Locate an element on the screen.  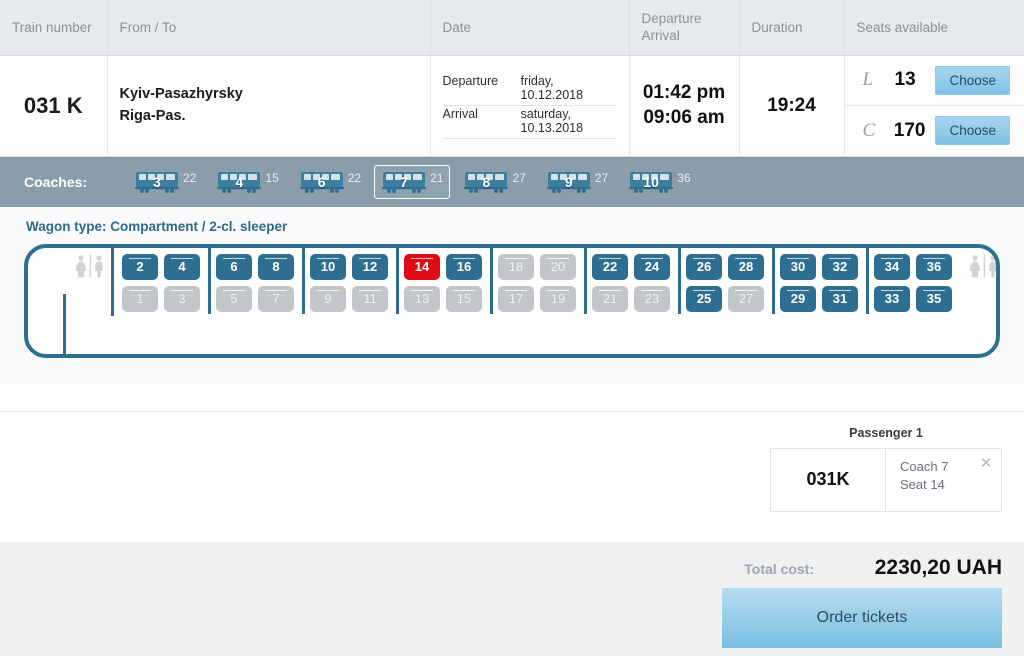
coach-seat-count: 27 is located at coordinates (601, 177).